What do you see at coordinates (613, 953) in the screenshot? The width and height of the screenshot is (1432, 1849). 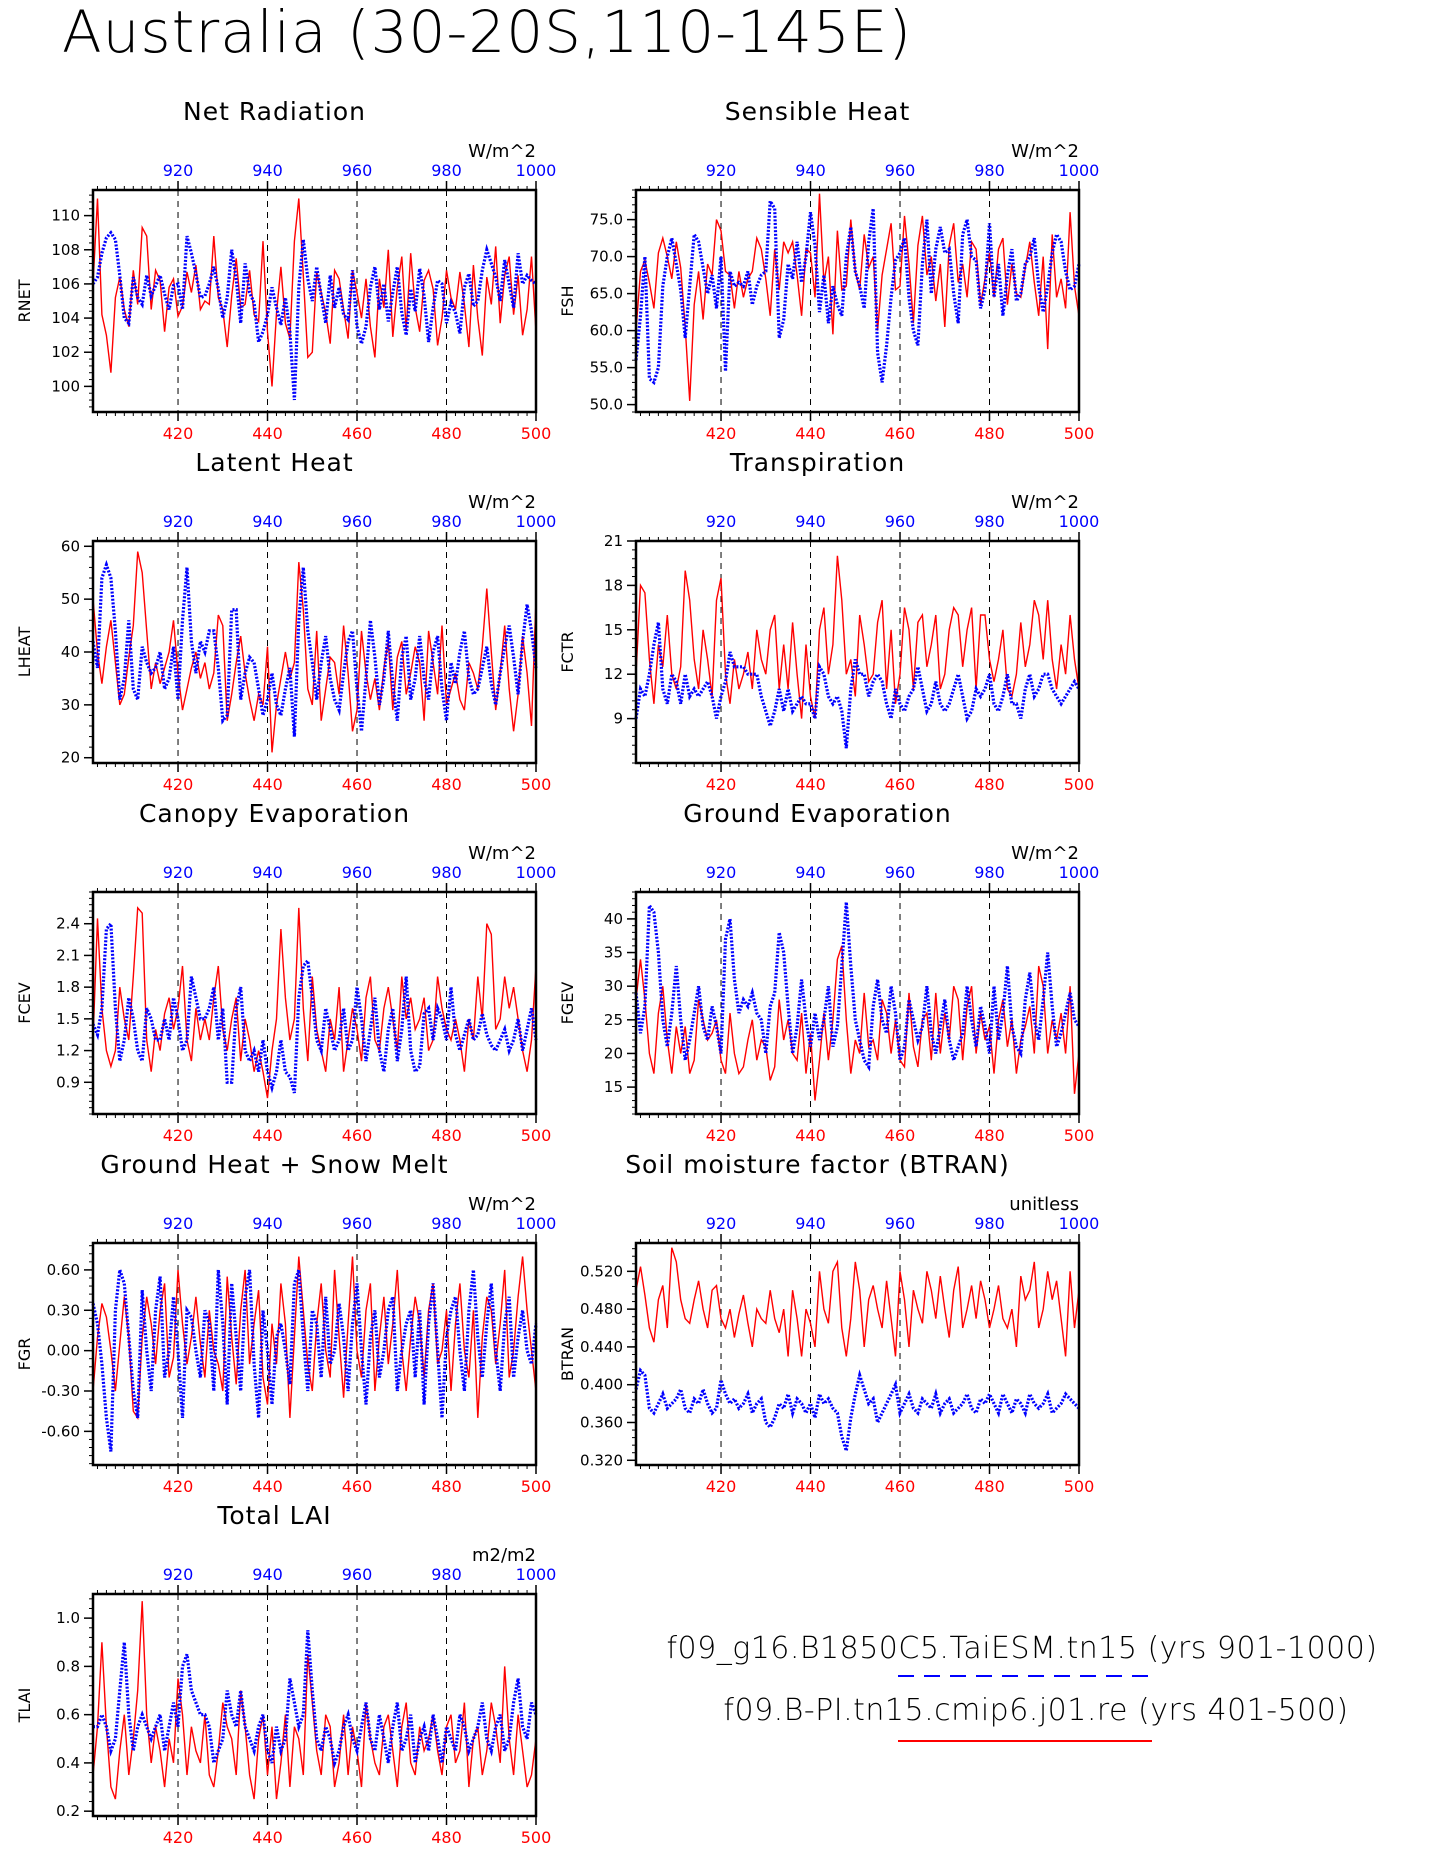 I see `y-tick-label: 35` at bounding box center [613, 953].